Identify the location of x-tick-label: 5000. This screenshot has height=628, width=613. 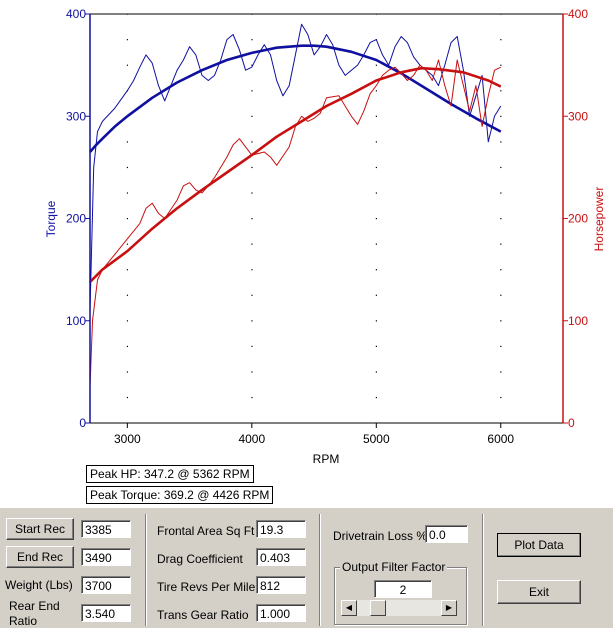
(376, 439).